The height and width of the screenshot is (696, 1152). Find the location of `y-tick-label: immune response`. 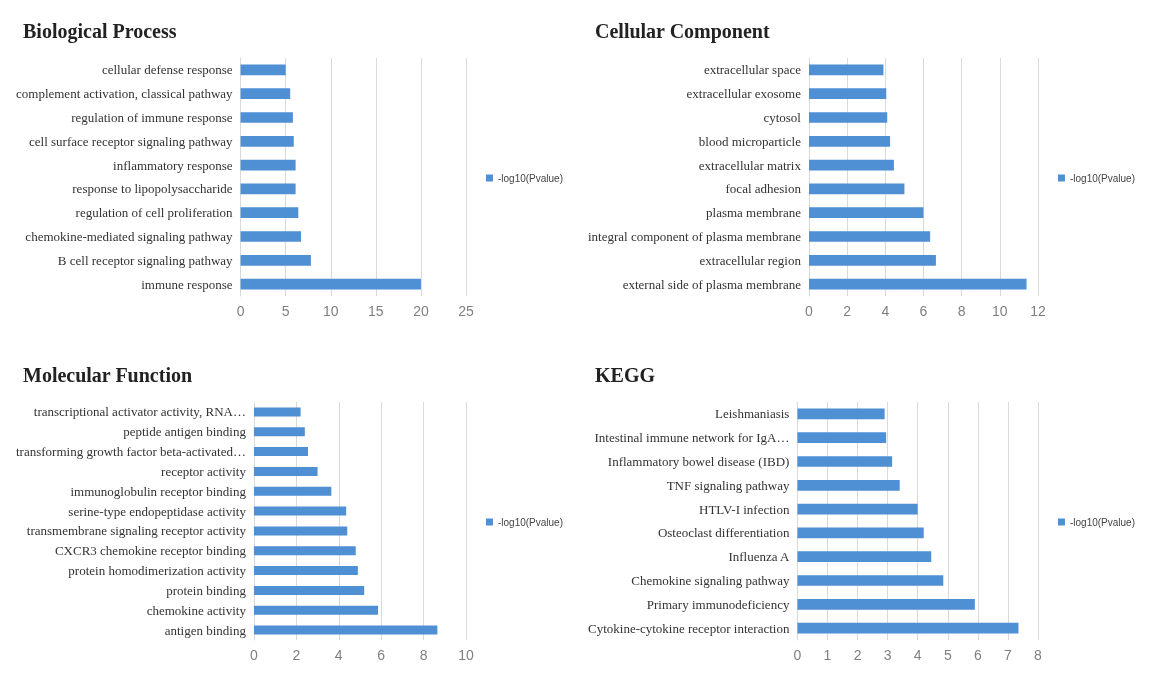

y-tick-label: immune response is located at coordinates (187, 284).